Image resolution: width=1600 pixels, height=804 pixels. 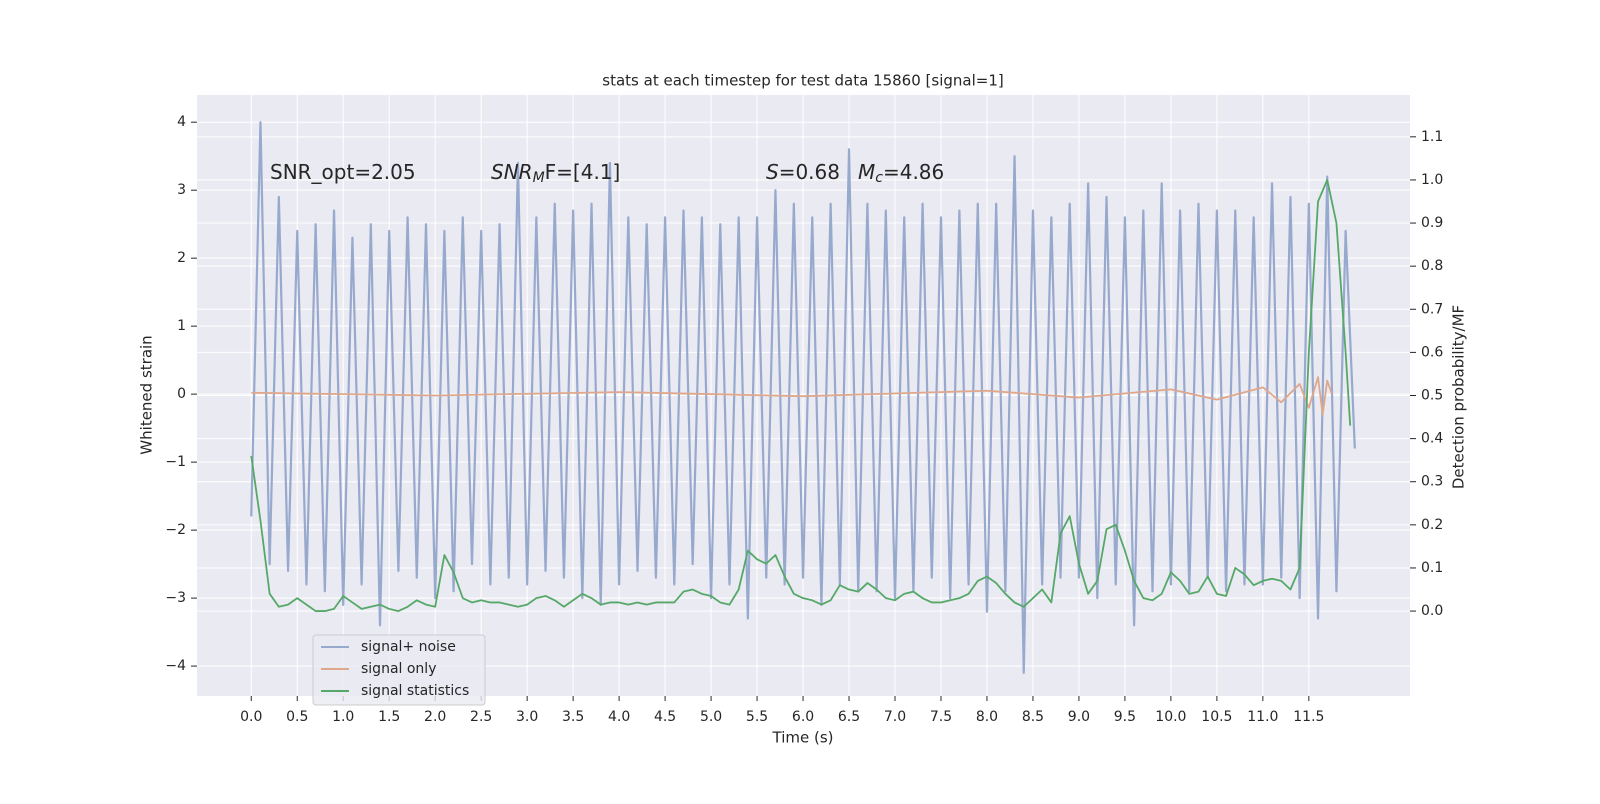 I want to click on annotation: SNRMF=[4.1], so click(x=555, y=173).